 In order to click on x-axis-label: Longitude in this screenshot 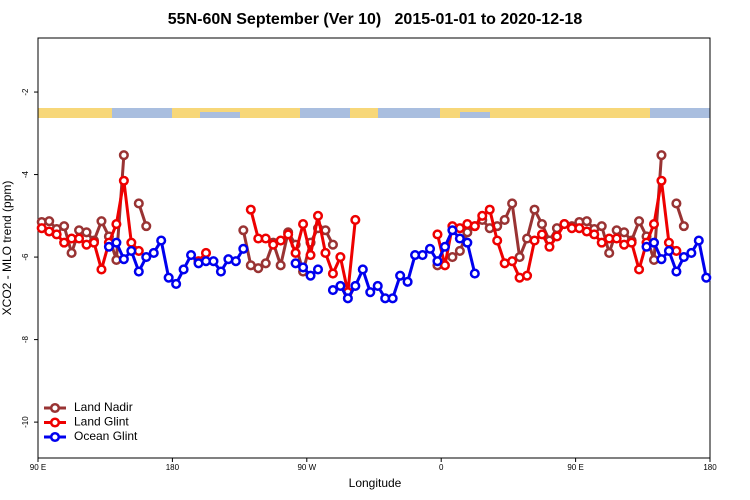, I will do `click(375, 483)`.